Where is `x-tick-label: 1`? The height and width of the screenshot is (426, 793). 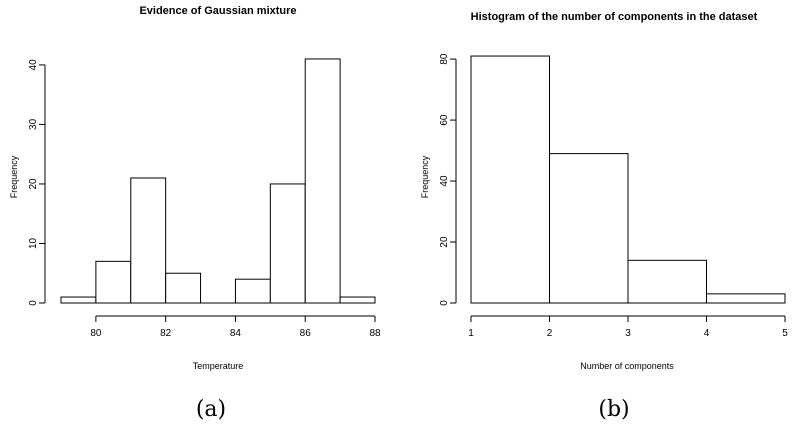
x-tick-label: 1 is located at coordinates (471, 333).